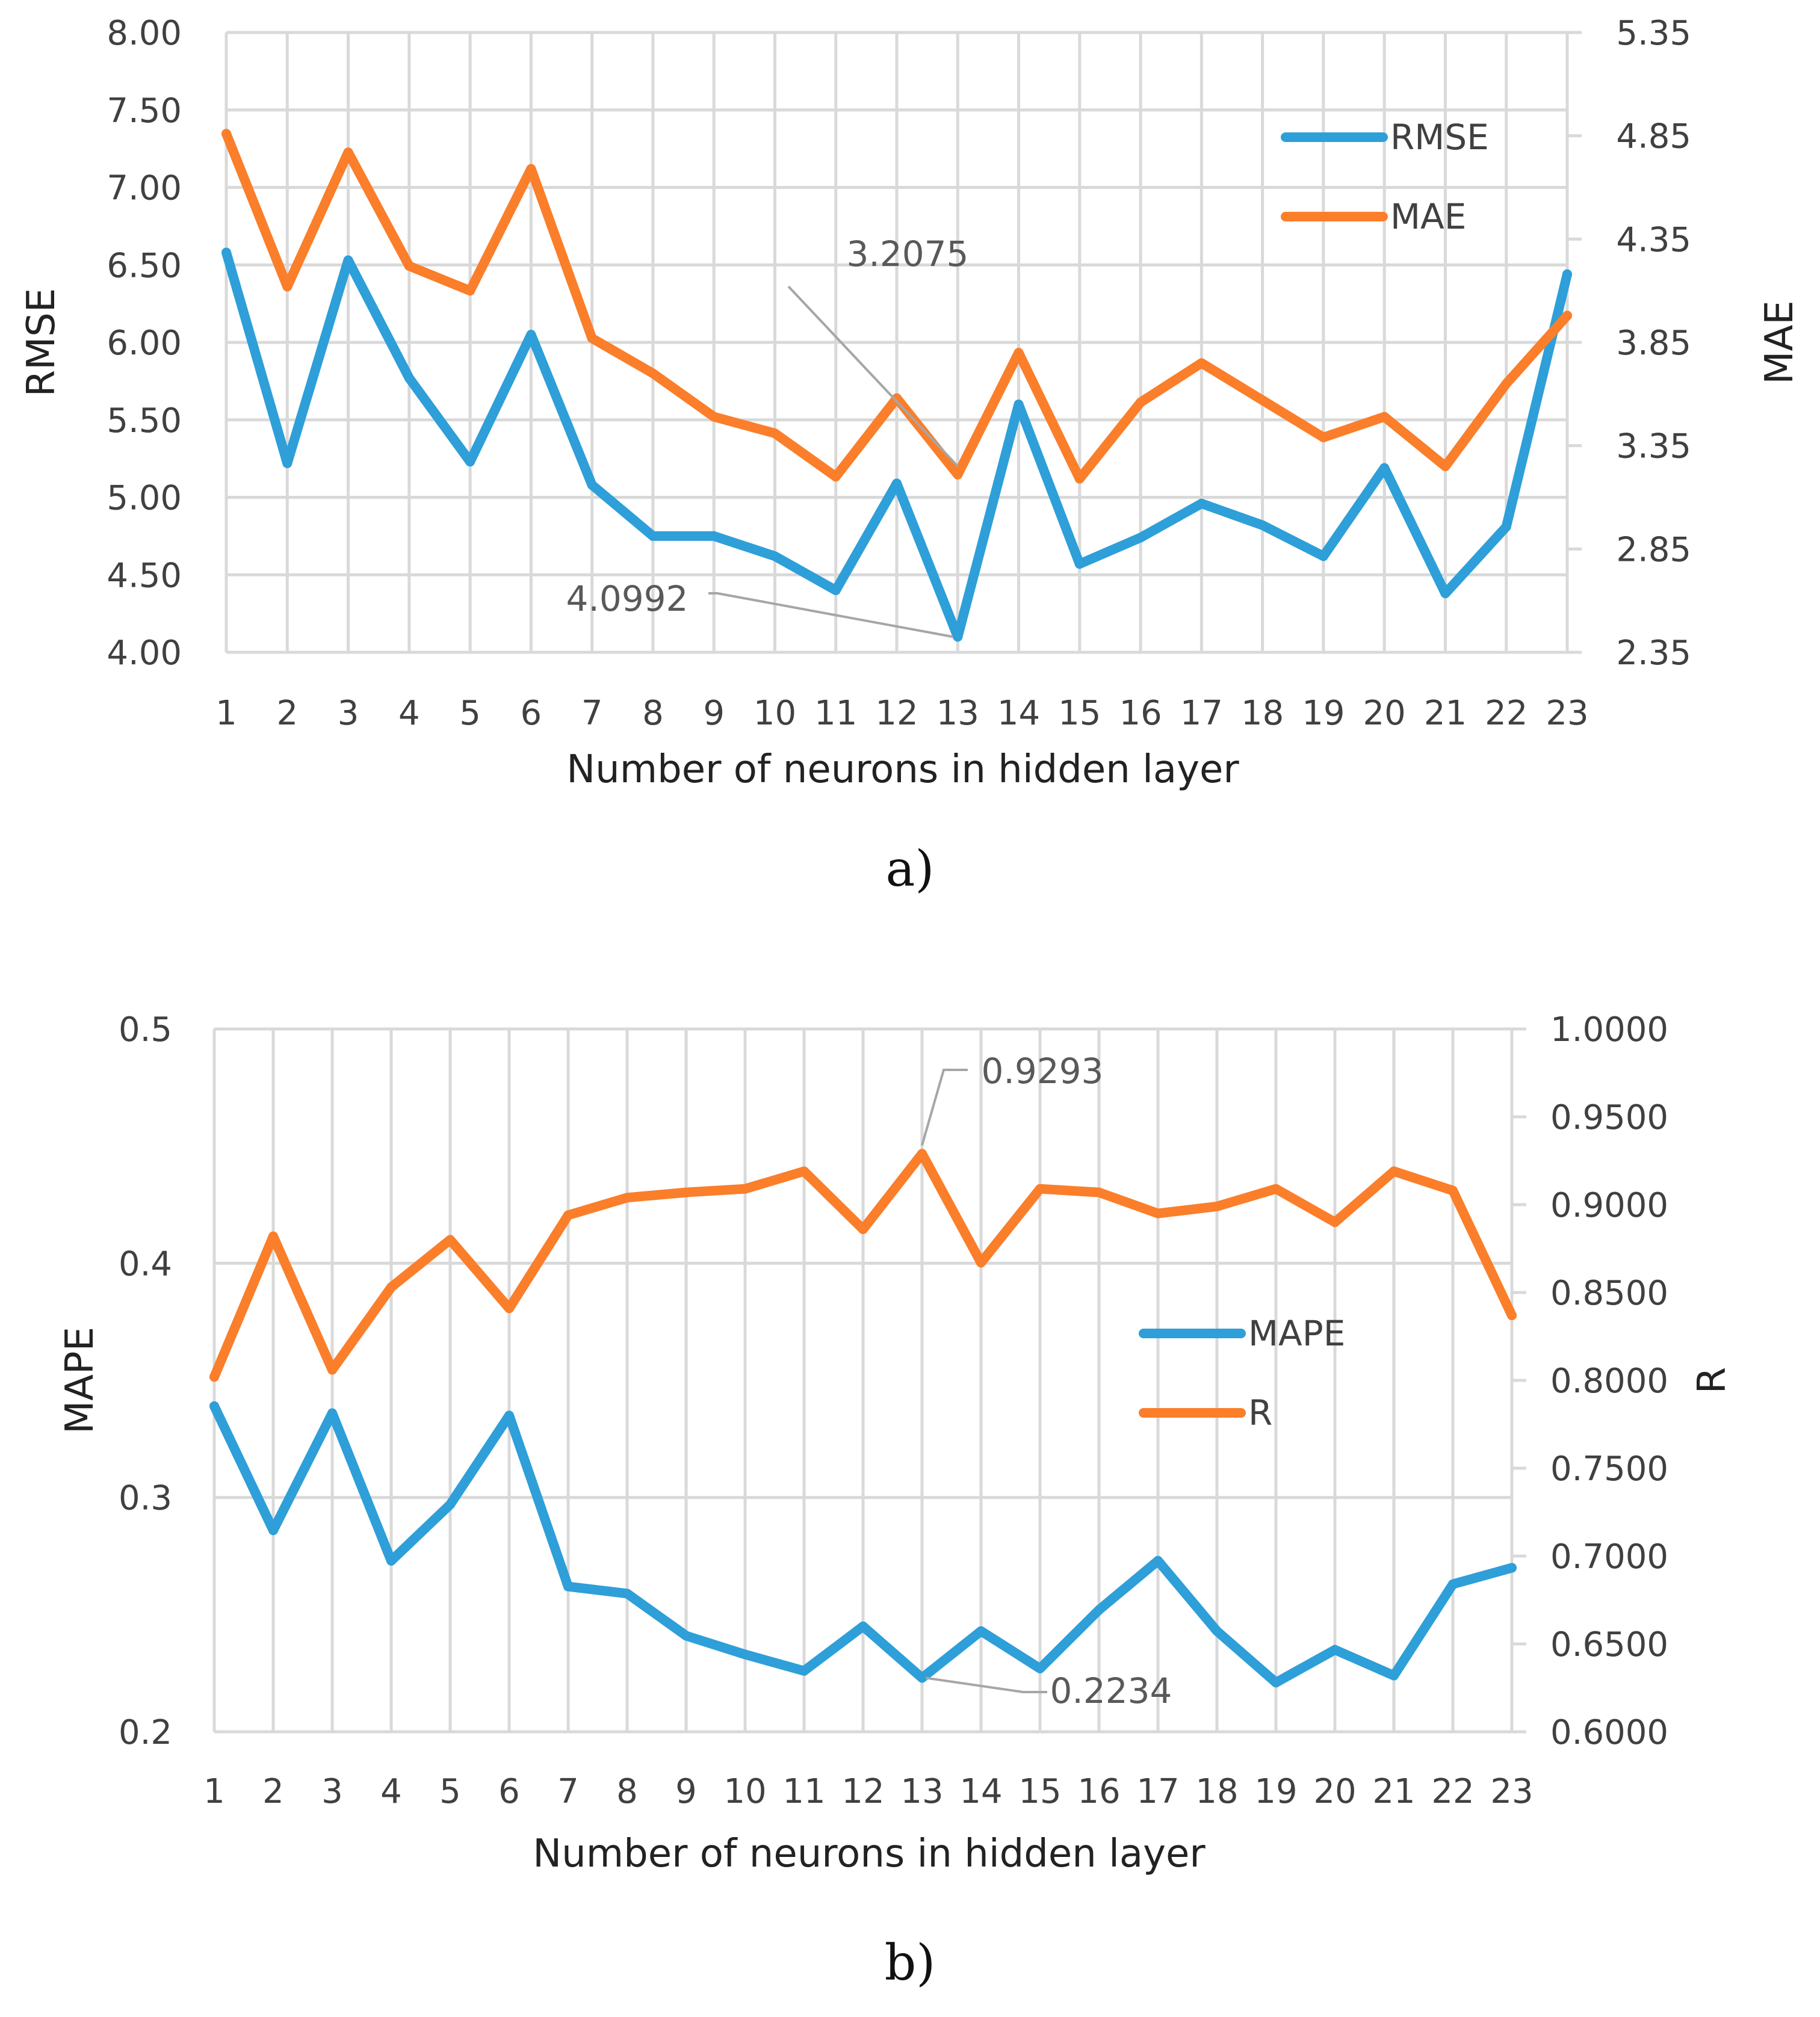 This screenshot has width=1820, height=2017. Describe the element at coordinates (450, 1791) in the screenshot. I see `x-tick-label: 5` at that location.